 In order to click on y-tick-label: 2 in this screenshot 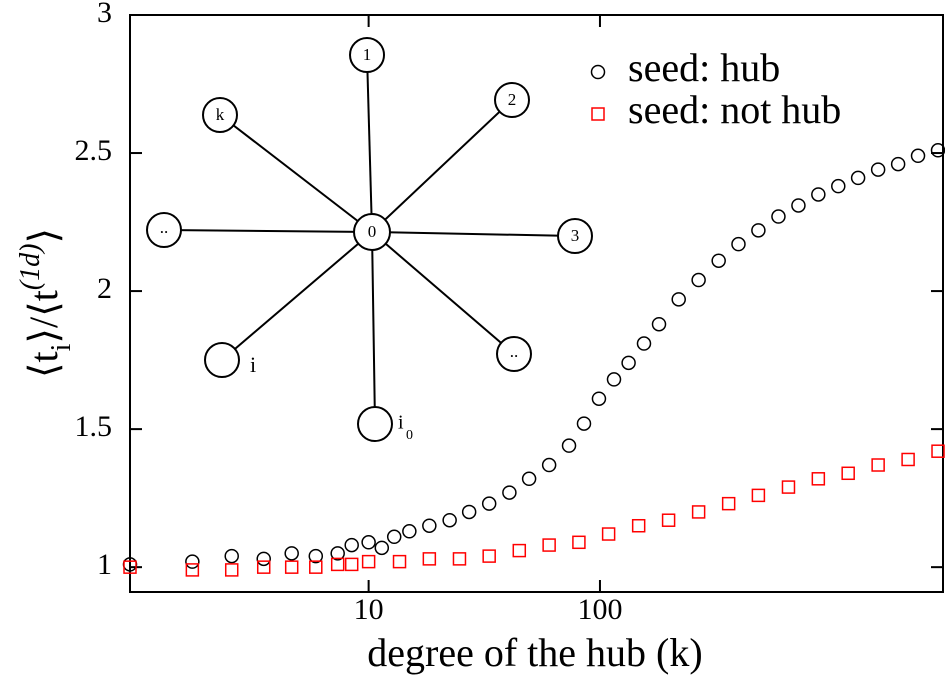, I will do `click(104, 288)`.